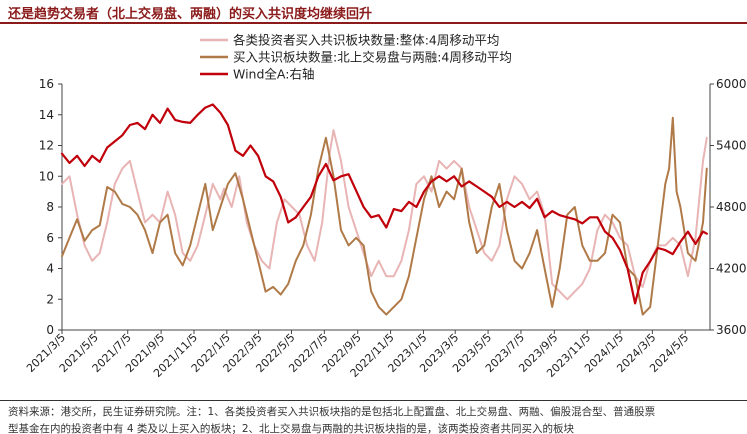 Image resolution: width=747 pixels, height=434 pixels. What do you see at coordinates (731, 207) in the screenshot?
I see `y-tick-label-right: 4800` at bounding box center [731, 207].